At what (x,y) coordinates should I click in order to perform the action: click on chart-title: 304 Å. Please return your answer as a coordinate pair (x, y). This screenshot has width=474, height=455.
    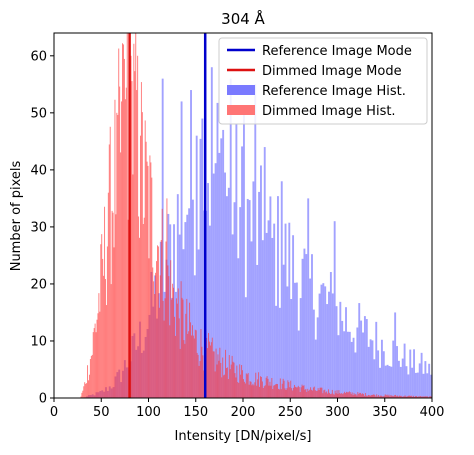
    Looking at the image, I should click on (243, 18).